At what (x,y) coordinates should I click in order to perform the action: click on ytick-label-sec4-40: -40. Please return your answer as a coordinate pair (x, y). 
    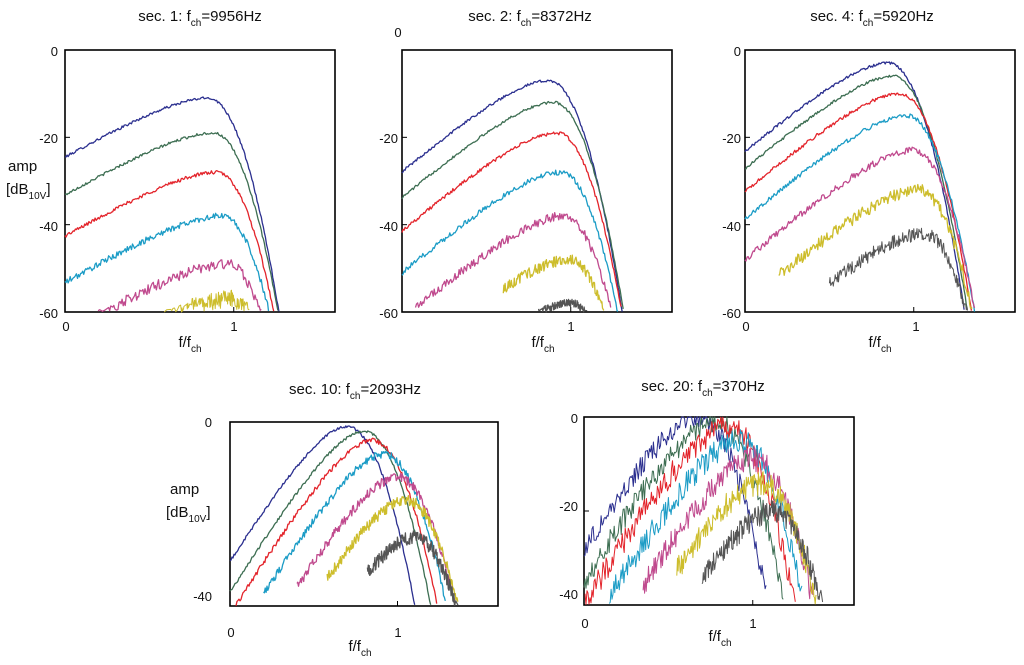
    Looking at the image, I should click on (731, 226).